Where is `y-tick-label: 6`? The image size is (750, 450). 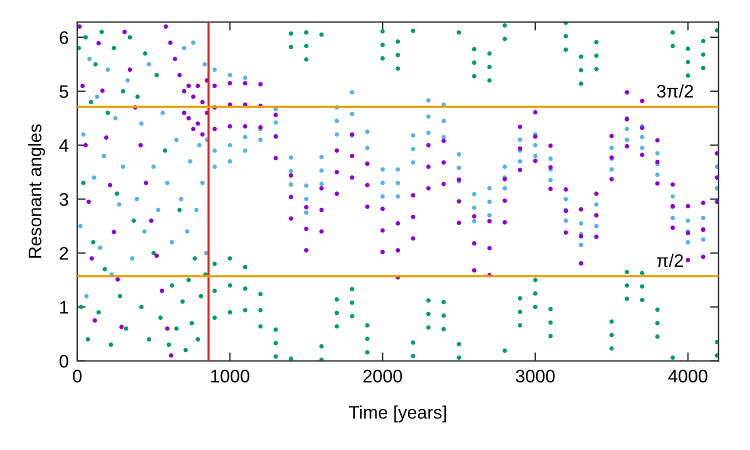
y-tick-label: 6 is located at coordinates (64, 37).